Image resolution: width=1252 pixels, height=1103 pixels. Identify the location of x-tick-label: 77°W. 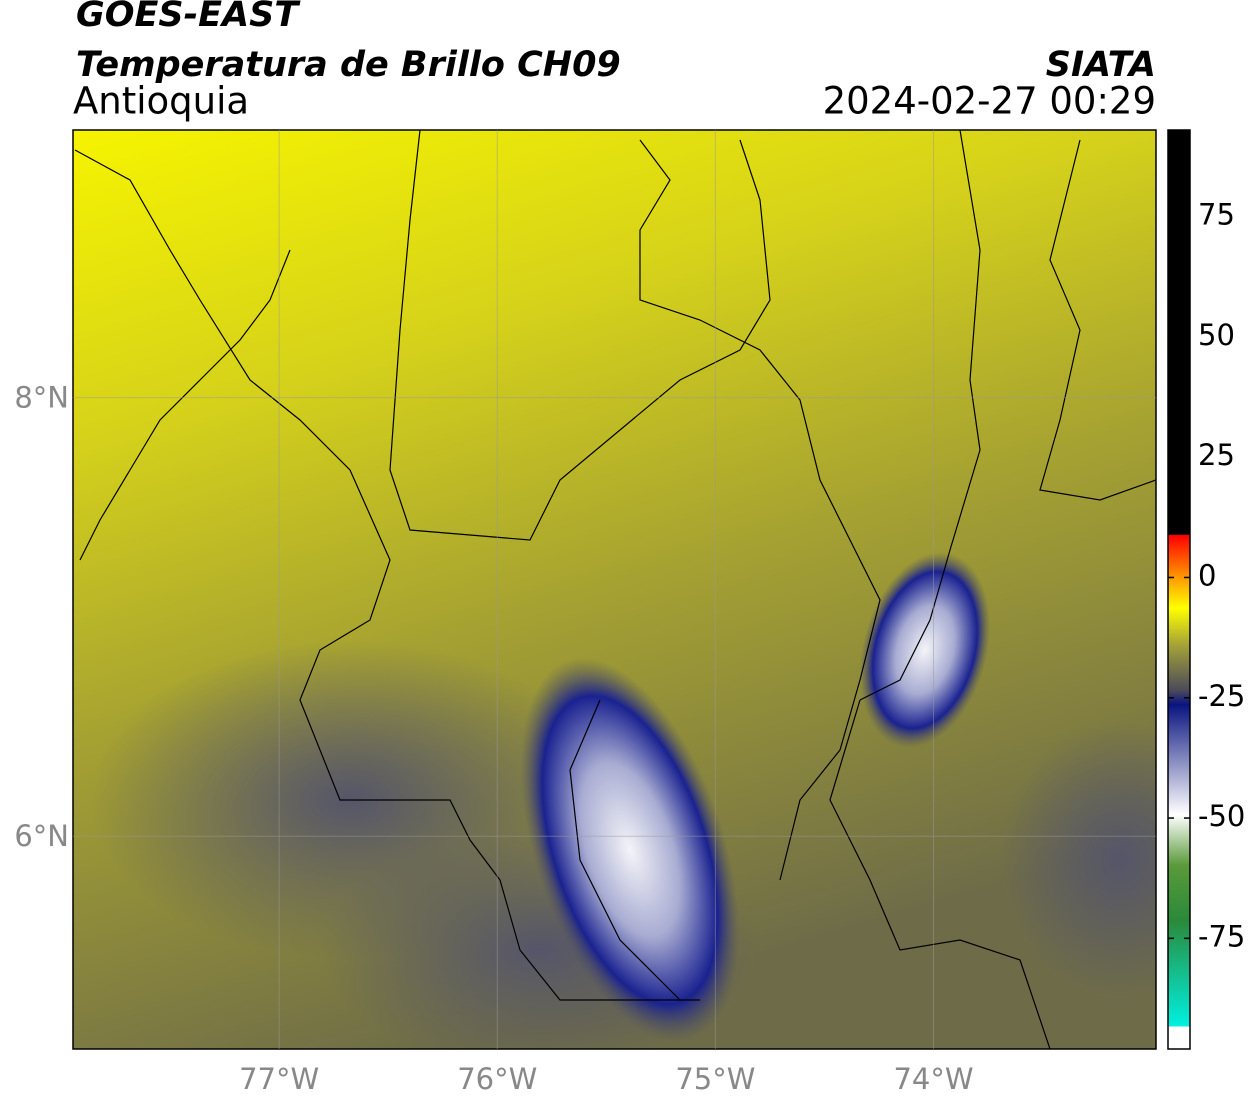
(279, 1079).